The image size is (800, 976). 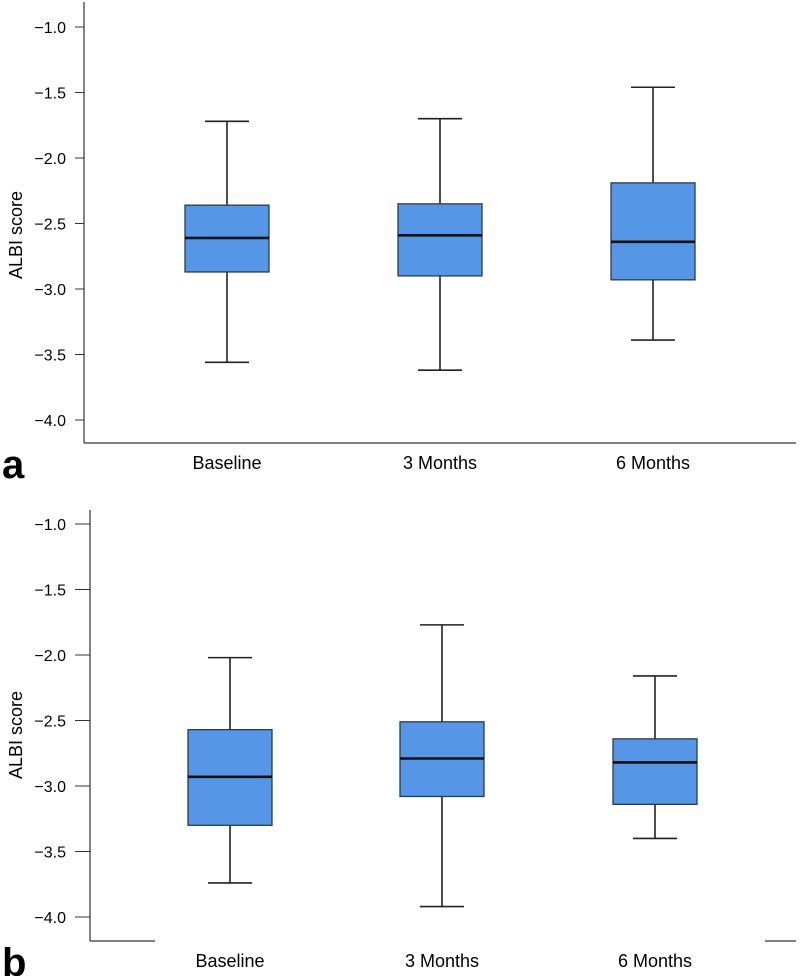 What do you see at coordinates (14, 958) in the screenshot?
I see `panel-letter: b` at bounding box center [14, 958].